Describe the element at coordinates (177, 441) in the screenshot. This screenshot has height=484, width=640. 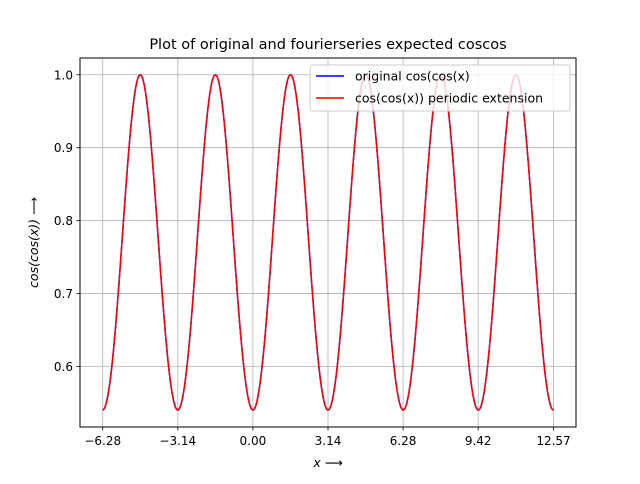
I see `x-tick-label: −3.14` at that location.